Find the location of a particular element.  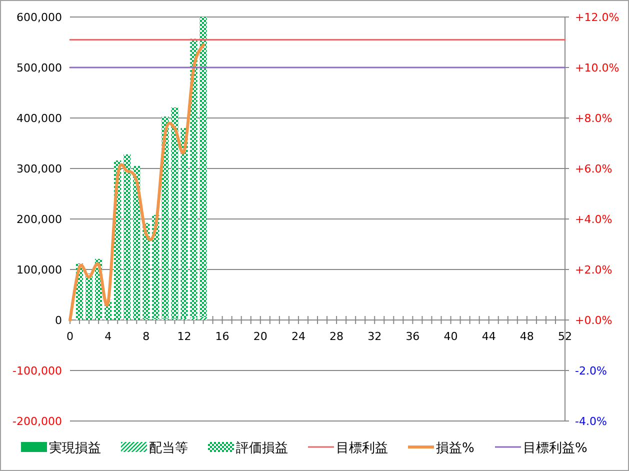

legend-label: 実現損益 is located at coordinates (75, 448).